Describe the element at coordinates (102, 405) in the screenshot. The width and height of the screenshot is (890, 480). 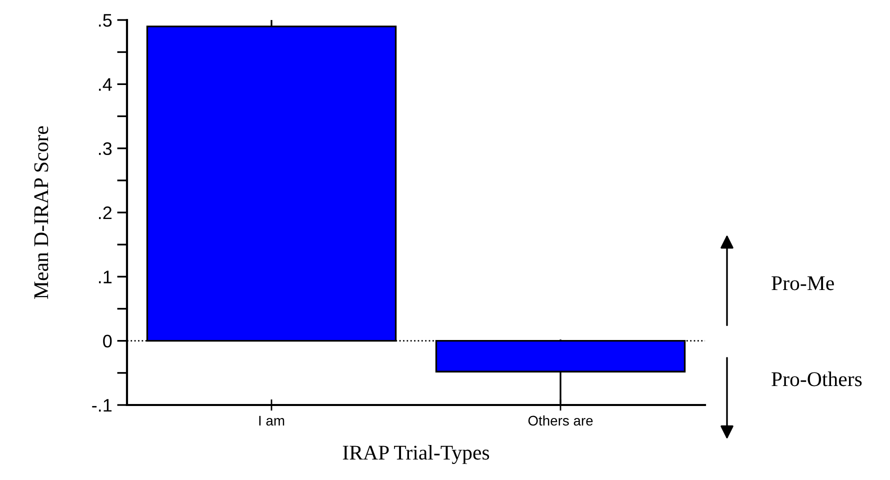
I see `y-tick-label: -.1` at that location.